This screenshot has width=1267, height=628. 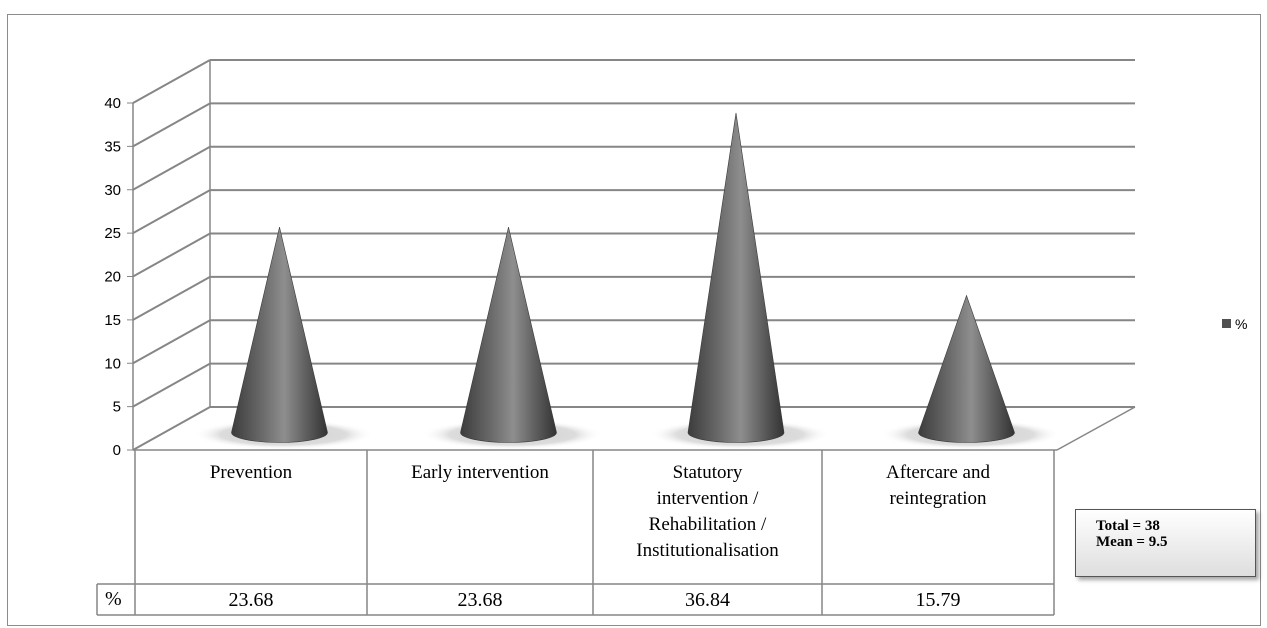 I want to click on category-label: Aftercare and, so click(x=938, y=472).